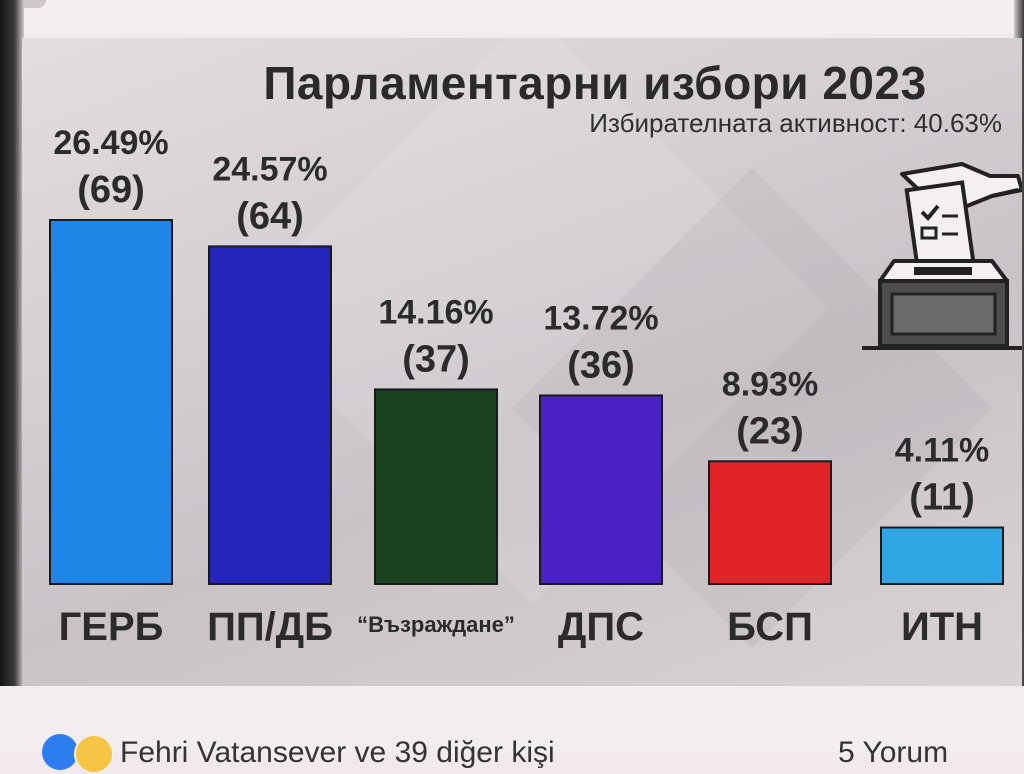 Image resolution: width=1024 pixels, height=774 pixels. What do you see at coordinates (94, 754) in the screenshot?
I see `wow-icon` at bounding box center [94, 754].